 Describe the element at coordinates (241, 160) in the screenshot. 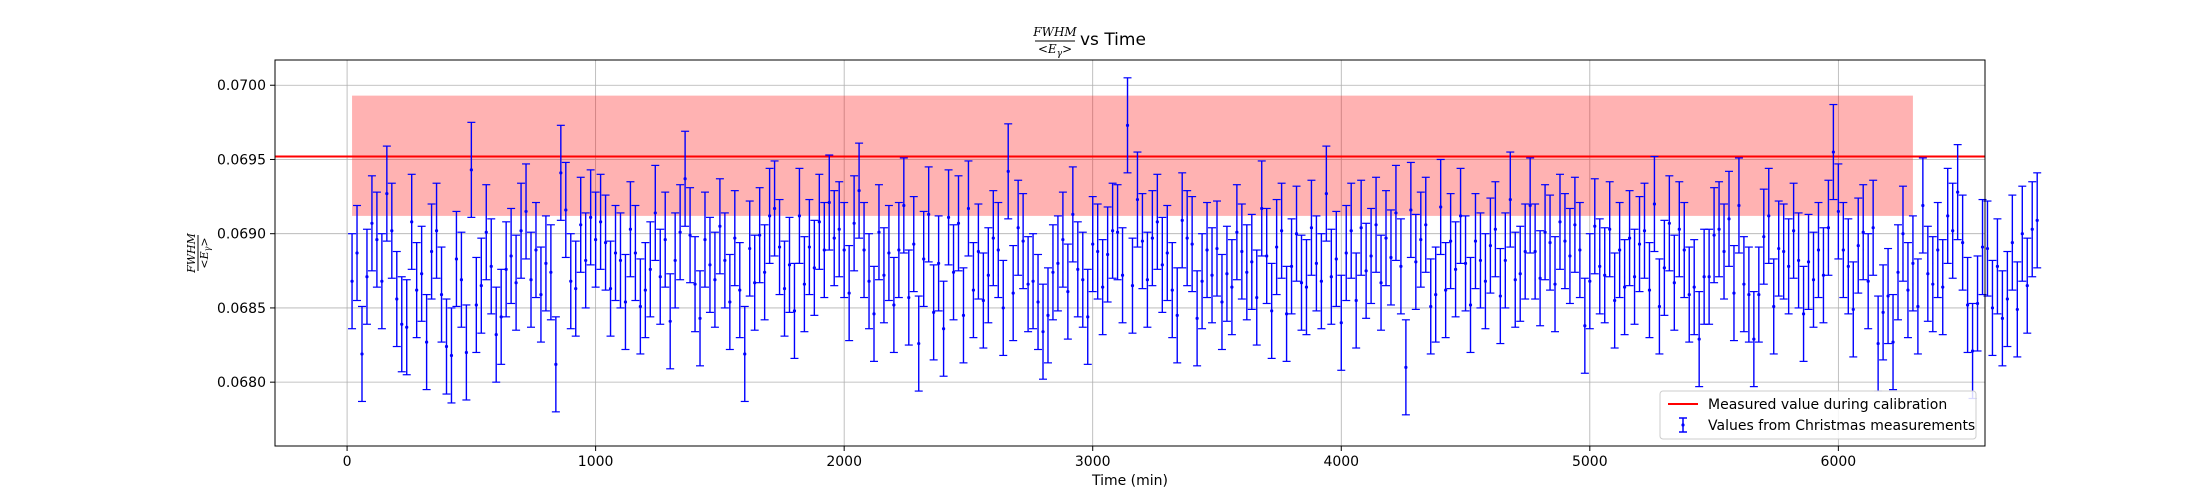

I see `y-tick-label: 0.0695` at that location.